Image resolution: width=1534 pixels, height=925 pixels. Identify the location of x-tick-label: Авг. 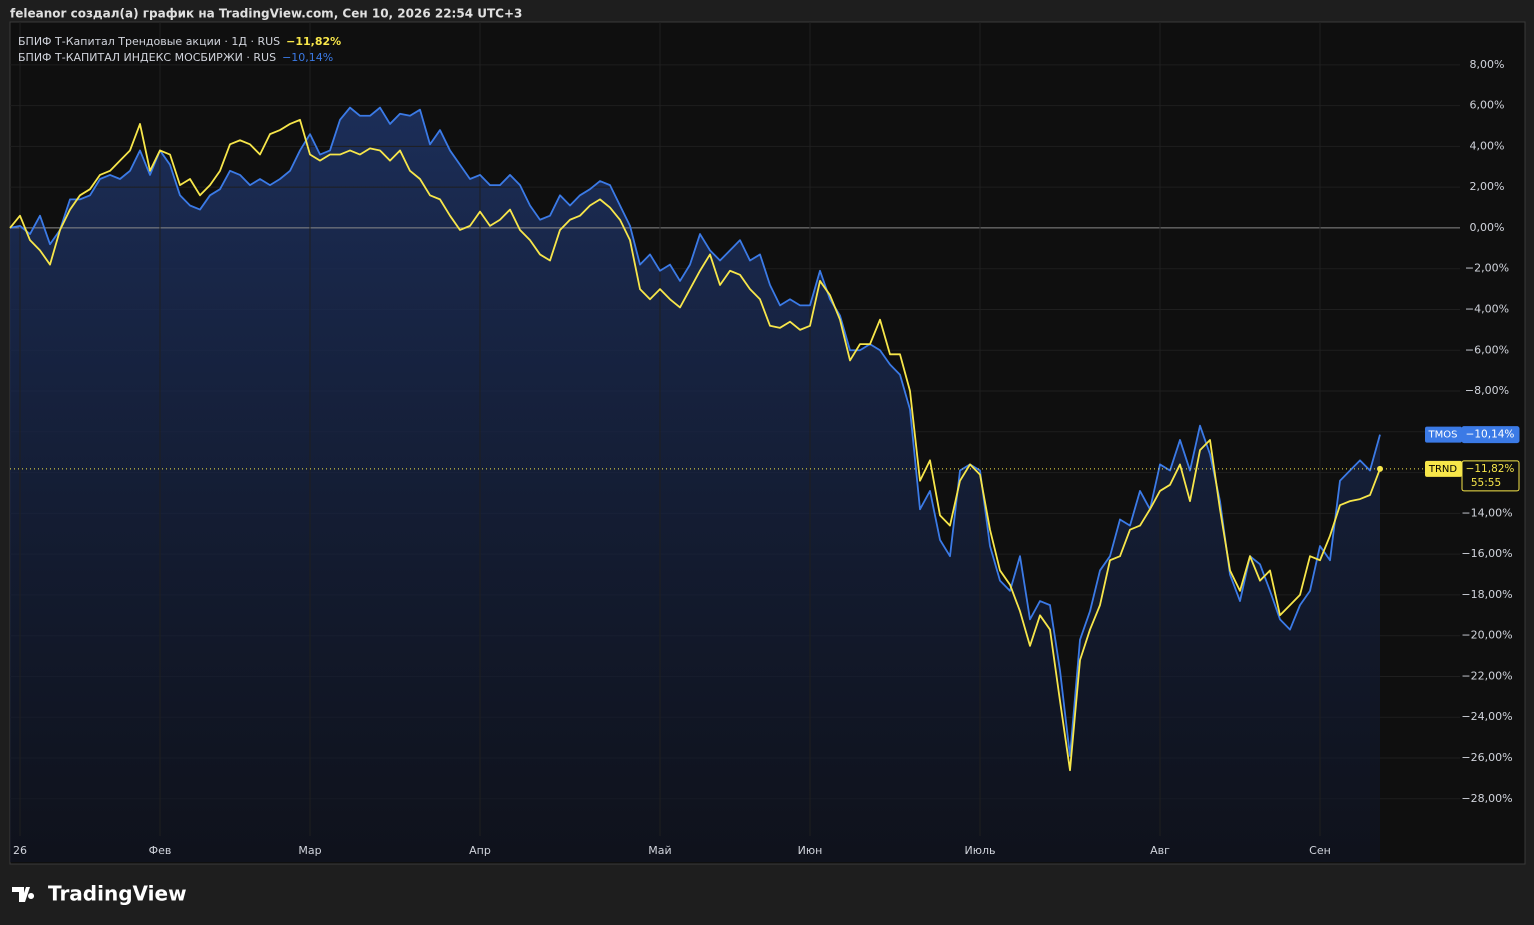
(1160, 850).